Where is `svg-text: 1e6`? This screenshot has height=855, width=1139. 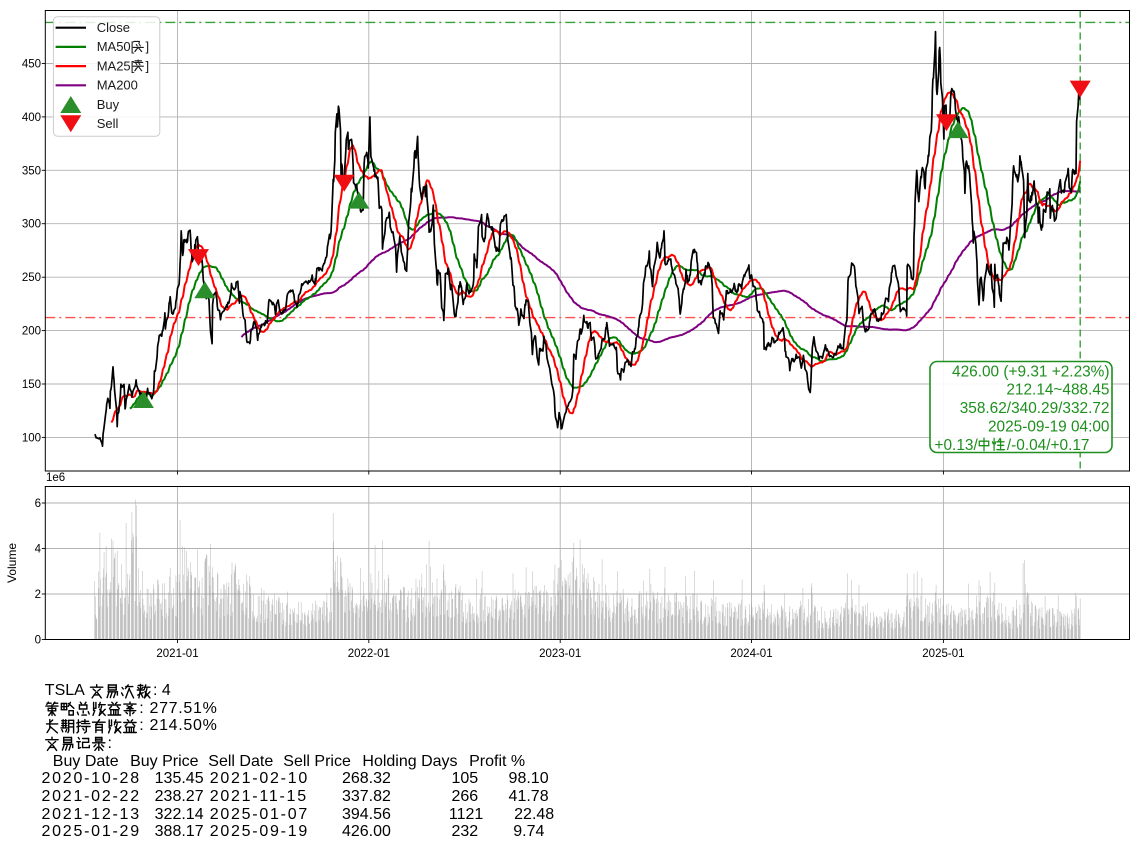
svg-text: 1e6 is located at coordinates (55, 478).